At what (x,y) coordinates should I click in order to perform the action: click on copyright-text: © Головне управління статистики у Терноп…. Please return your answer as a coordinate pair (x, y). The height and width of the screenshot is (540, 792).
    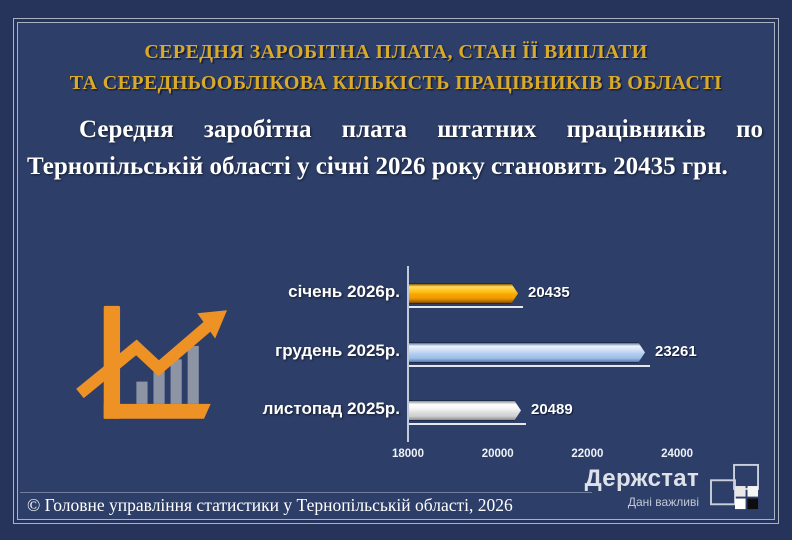
    Looking at the image, I should click on (270, 505).